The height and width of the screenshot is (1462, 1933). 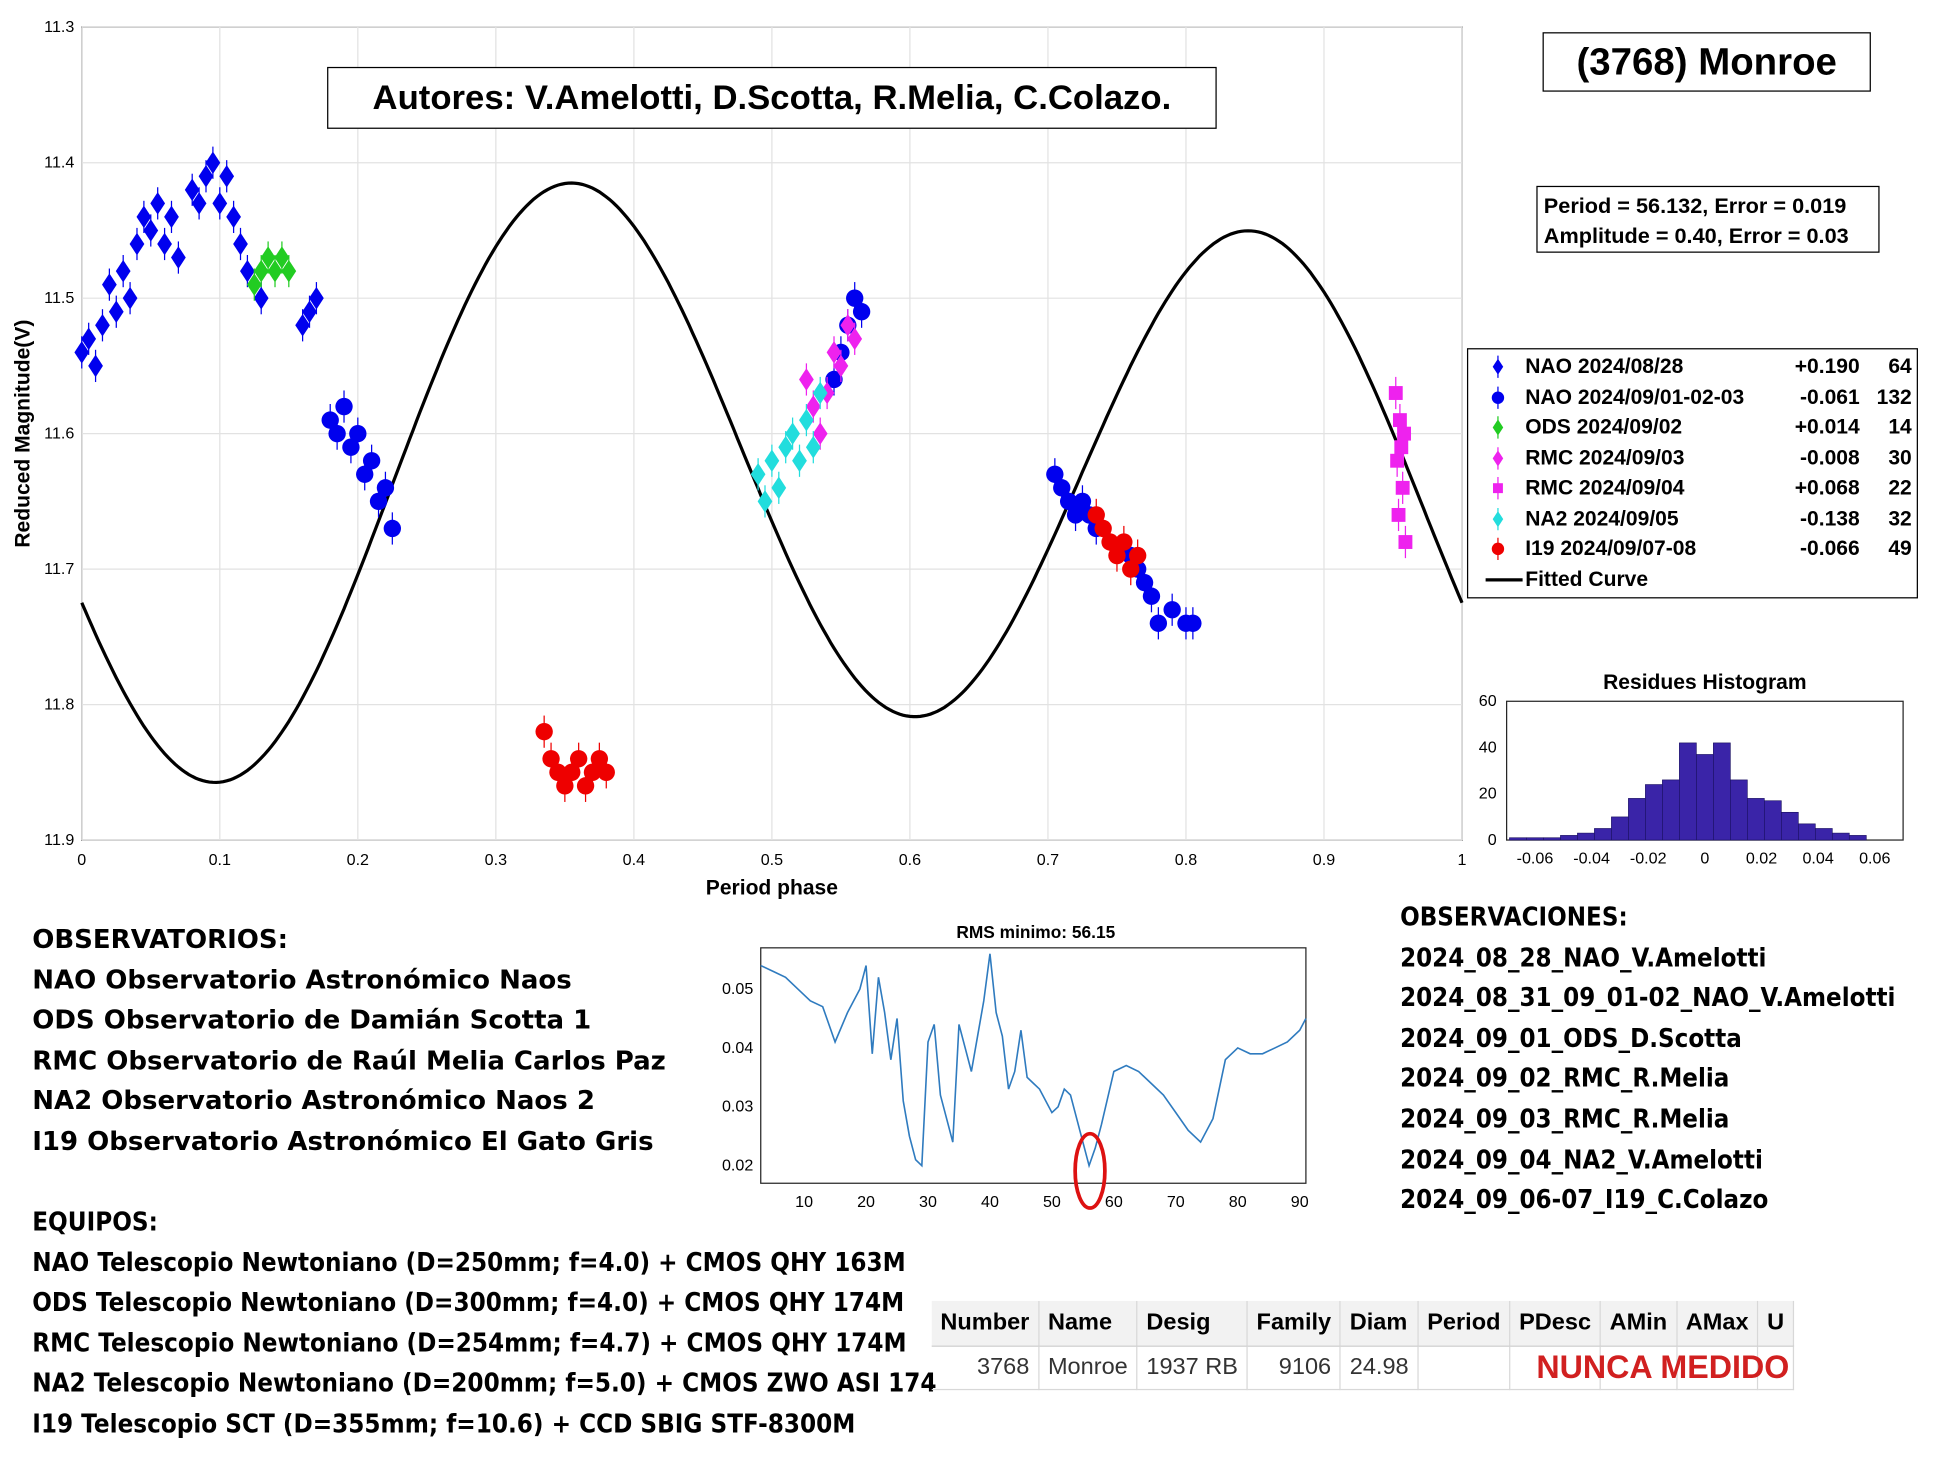 I want to click on legend-name: NAO 2024/08/28, so click(x=1604, y=366).